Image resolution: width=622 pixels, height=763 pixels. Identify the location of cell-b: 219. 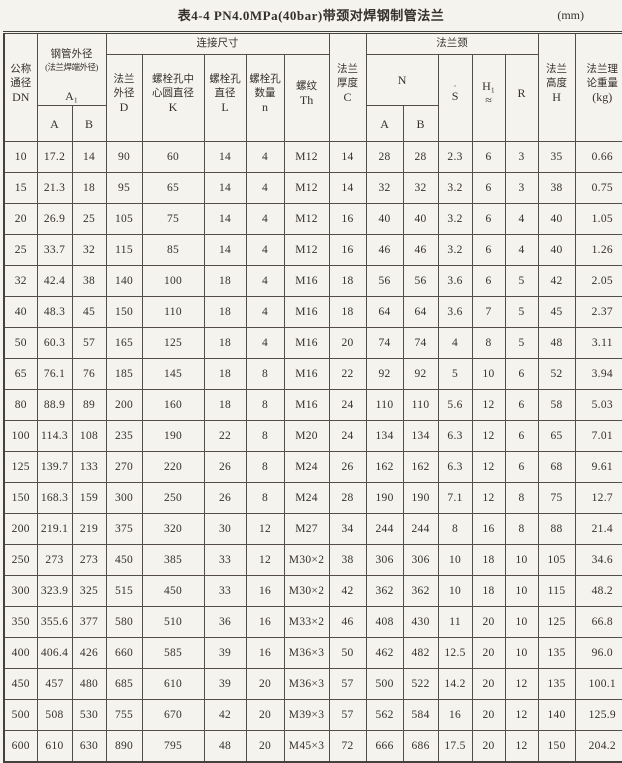
(89, 529).